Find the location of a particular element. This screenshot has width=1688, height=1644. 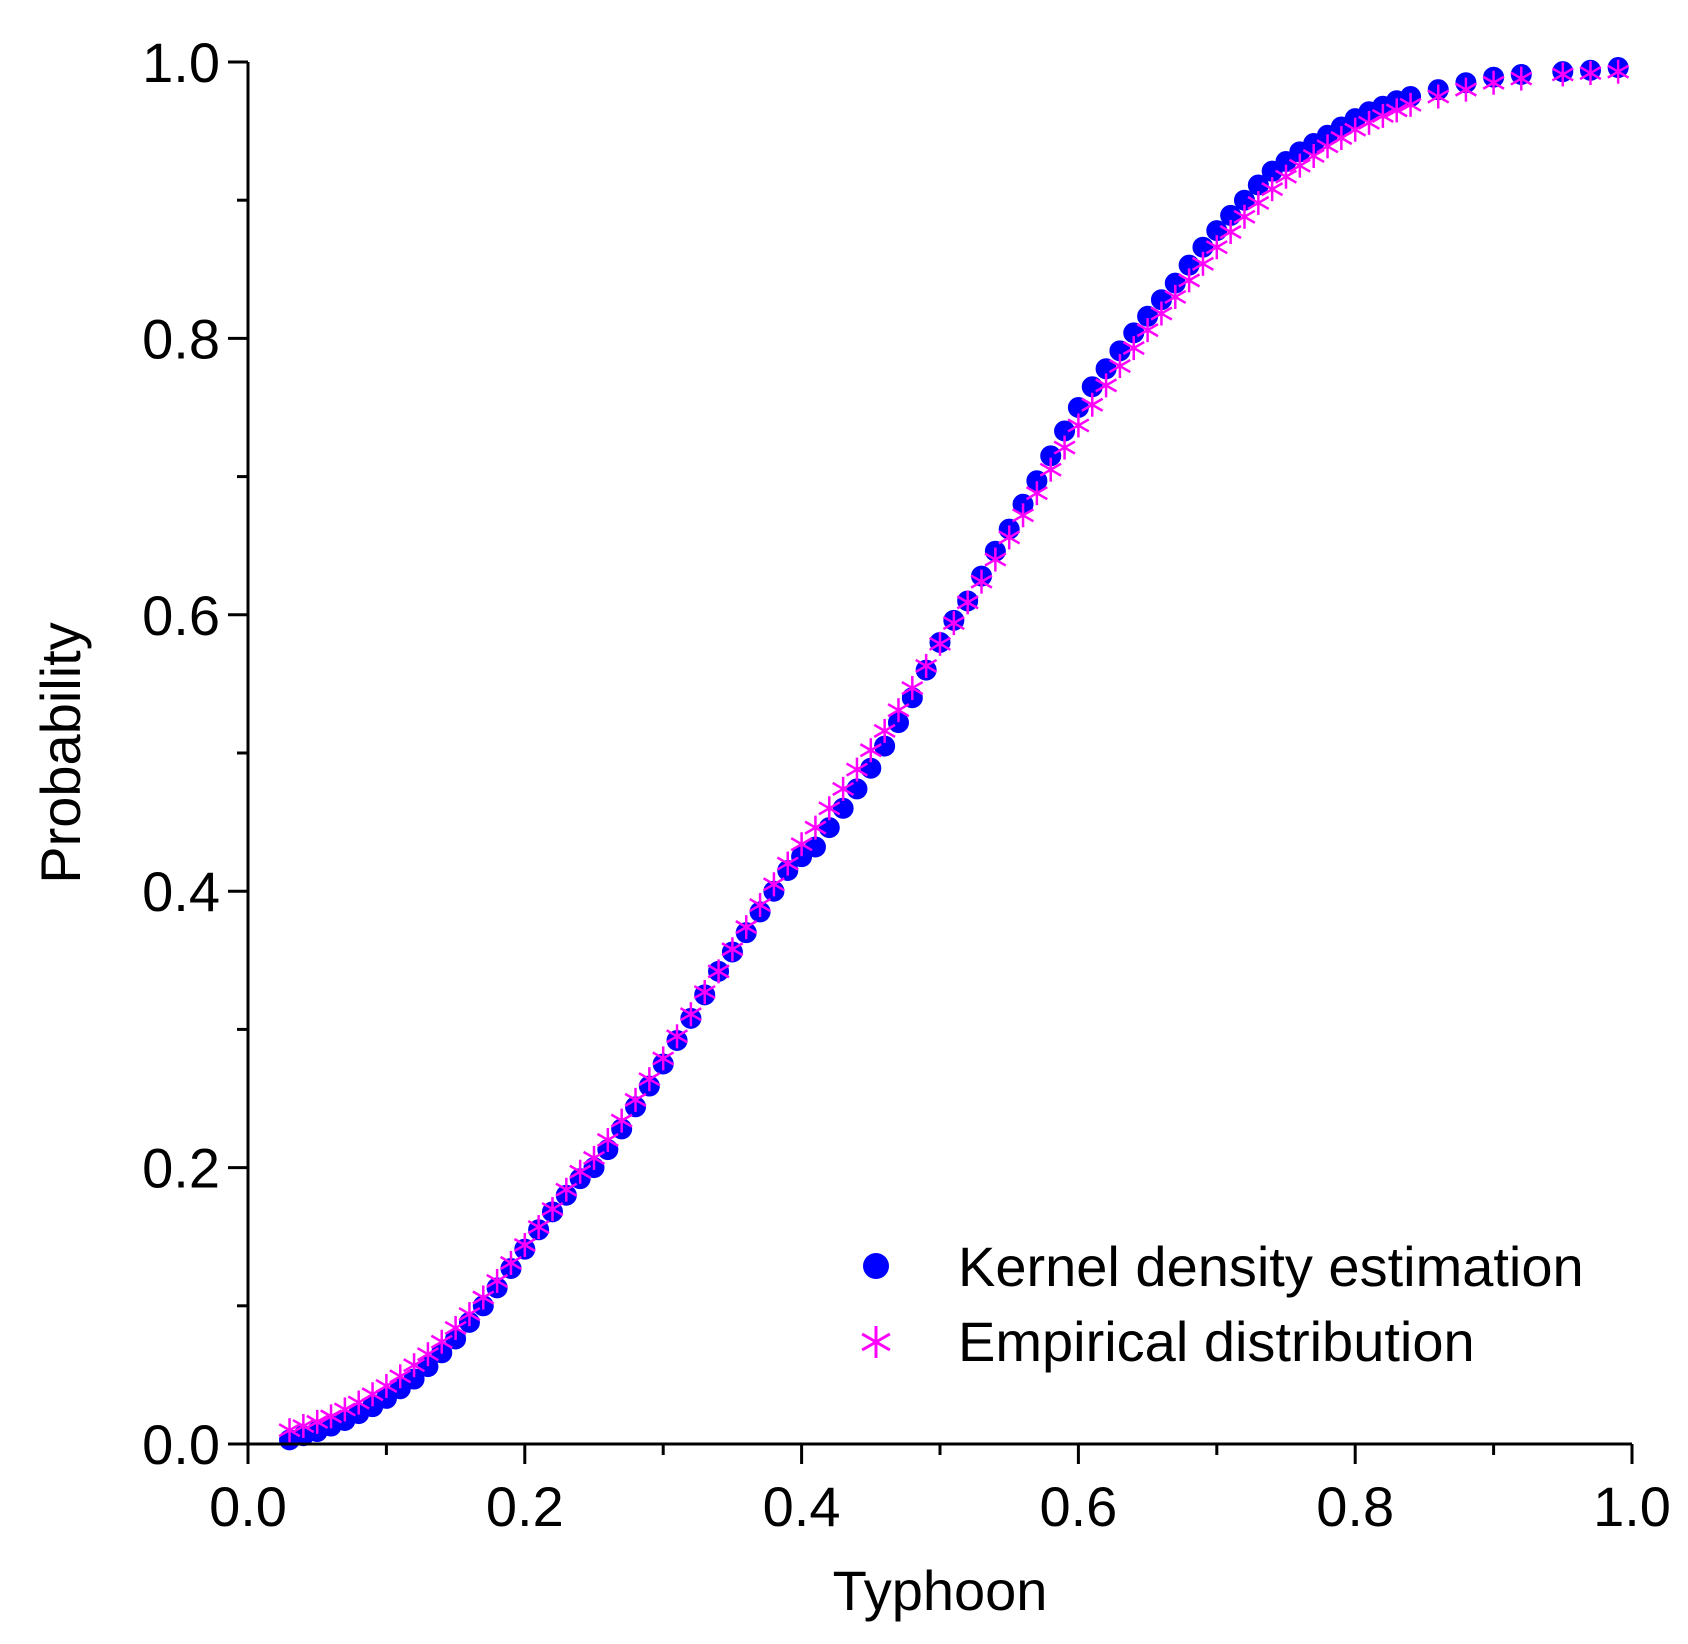

x-tick-label: 0.6 is located at coordinates (1078, 1506).